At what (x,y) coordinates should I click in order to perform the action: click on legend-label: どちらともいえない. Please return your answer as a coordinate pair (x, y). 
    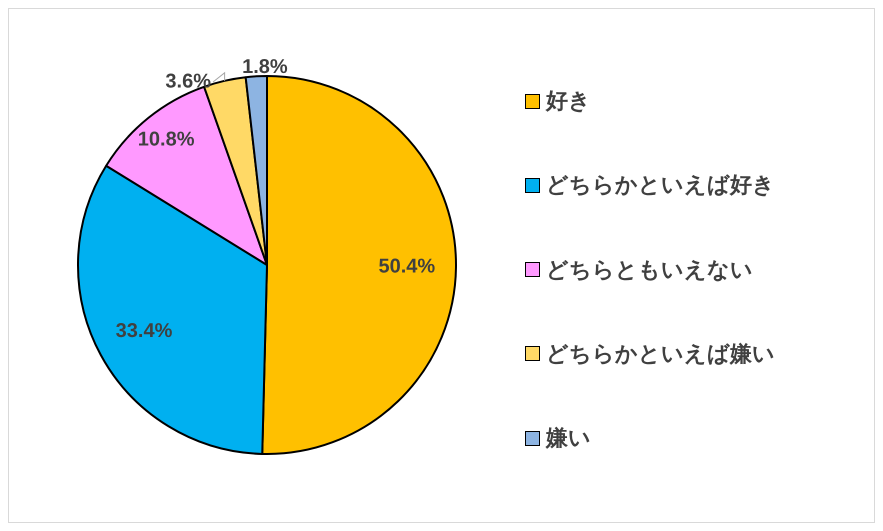
    Looking at the image, I should click on (649, 270).